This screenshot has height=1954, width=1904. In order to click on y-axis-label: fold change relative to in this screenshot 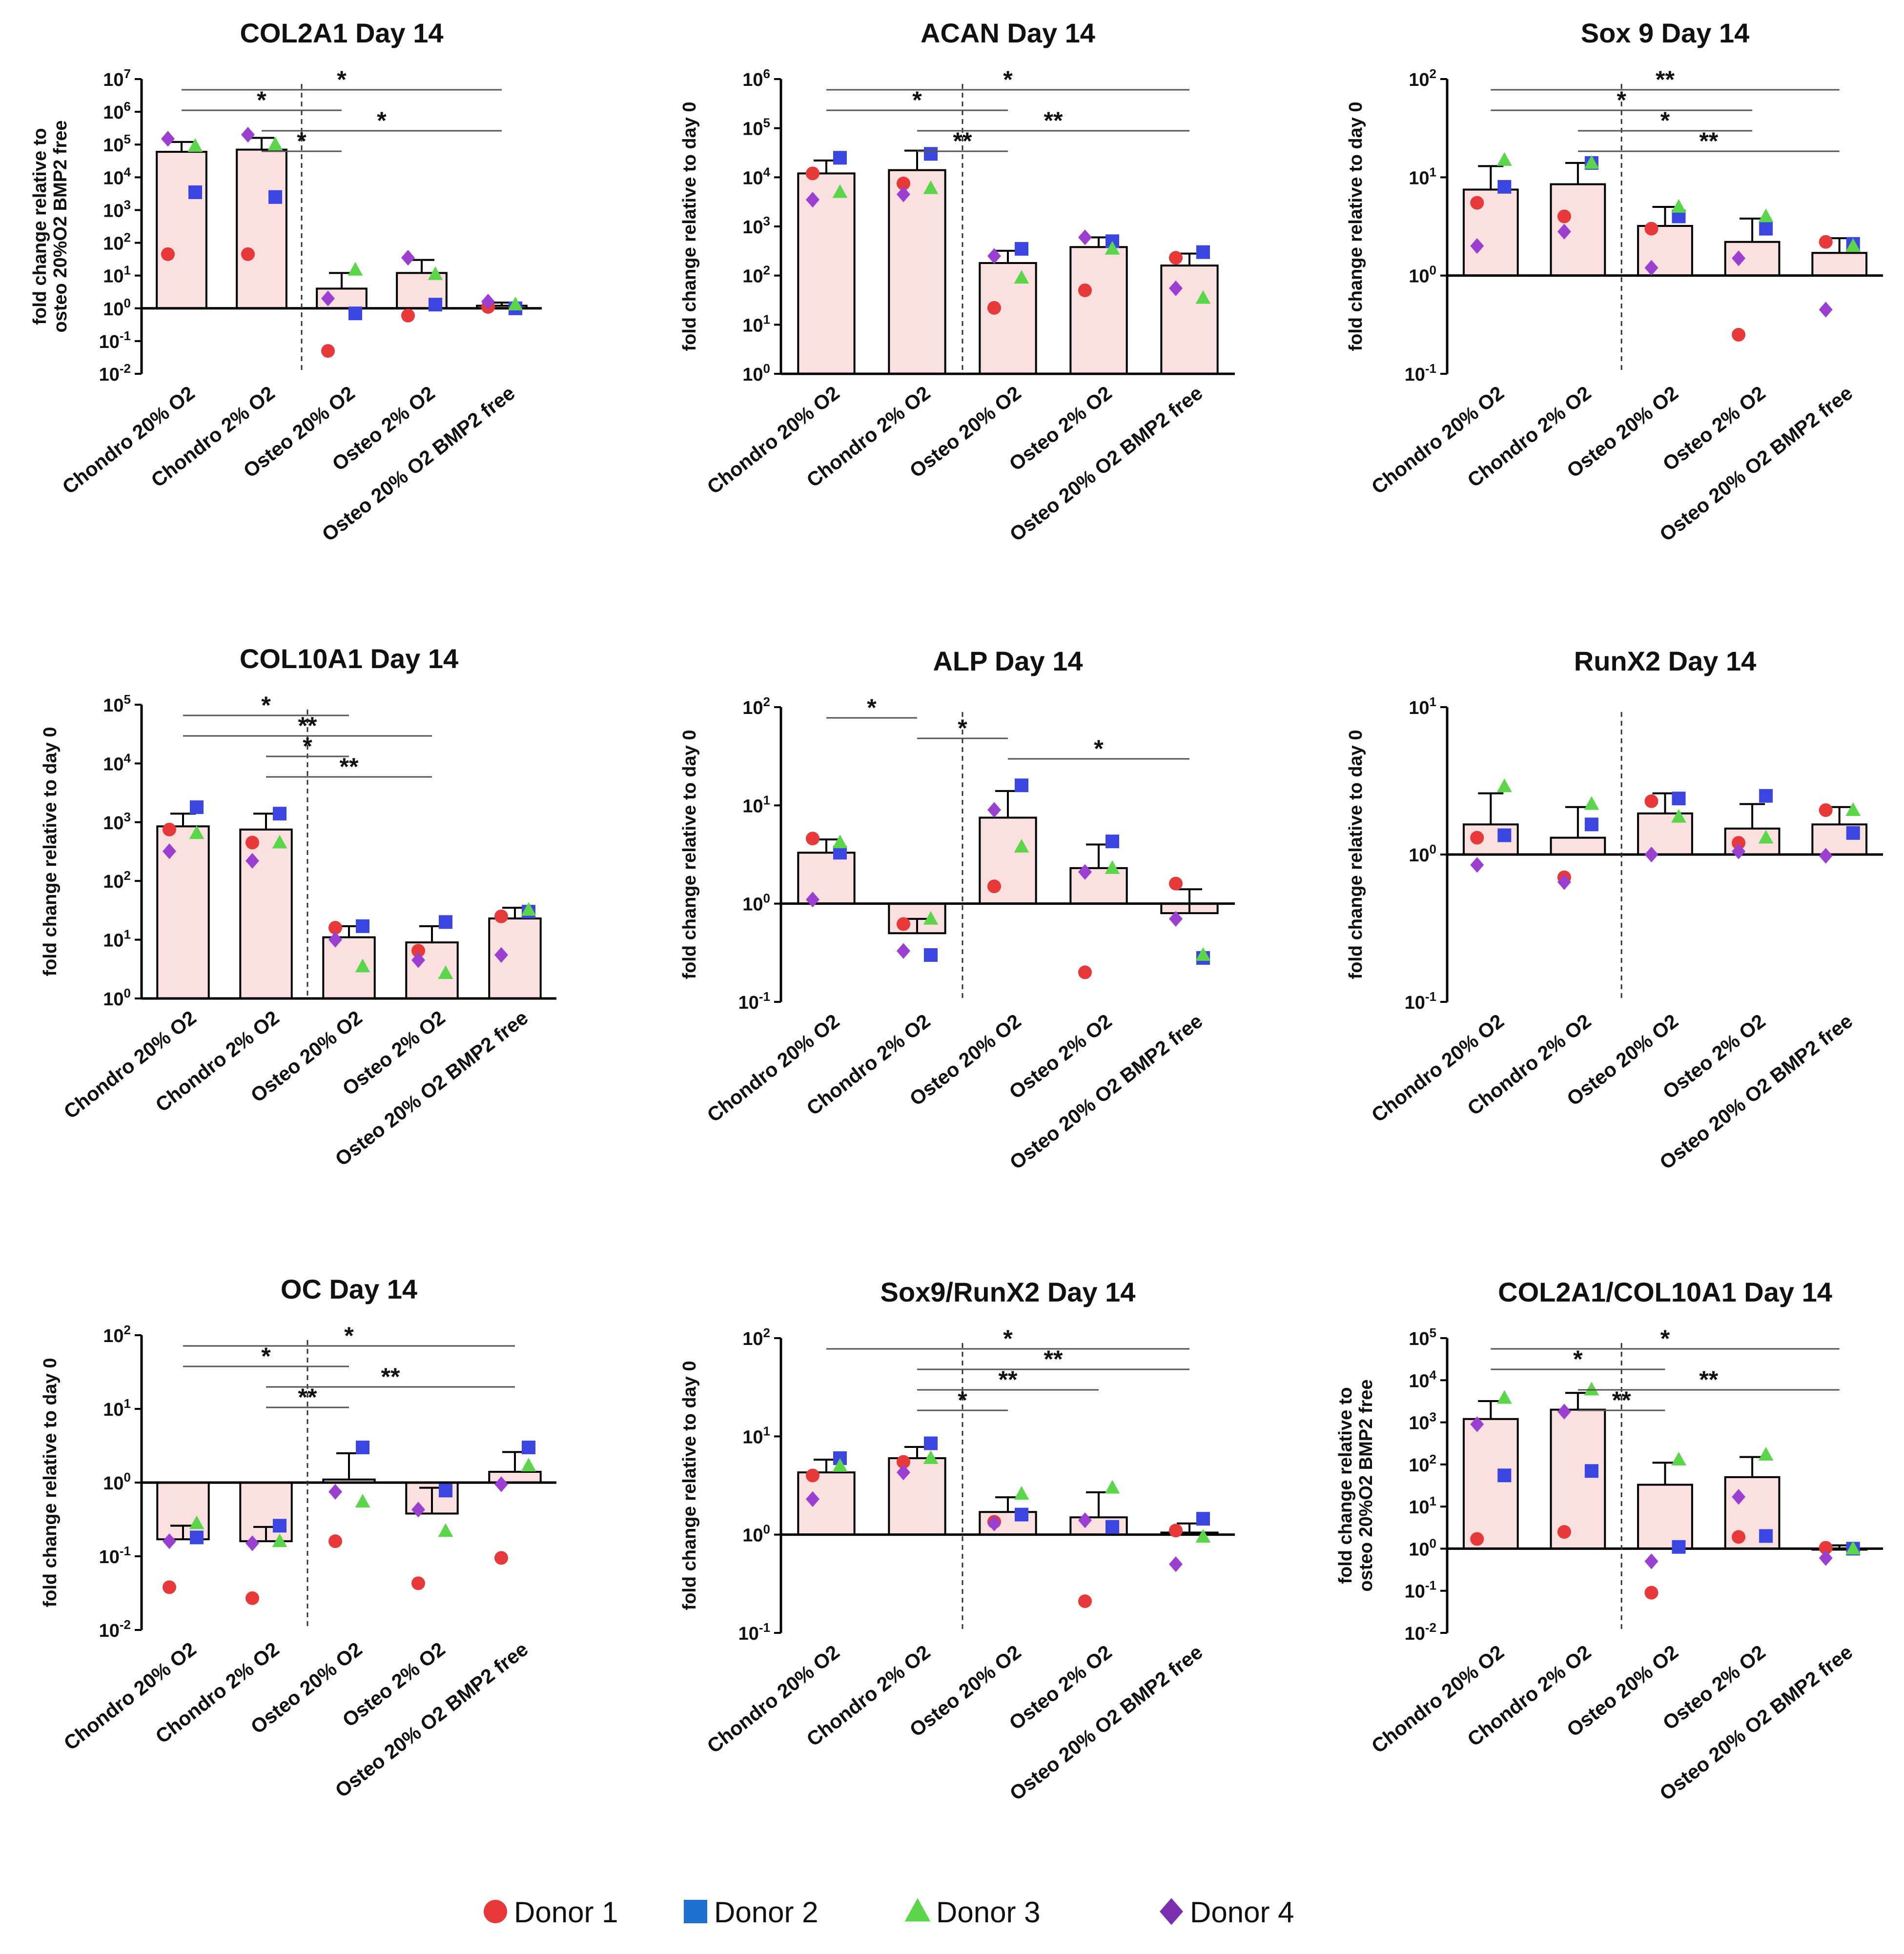, I will do `click(40, 227)`.